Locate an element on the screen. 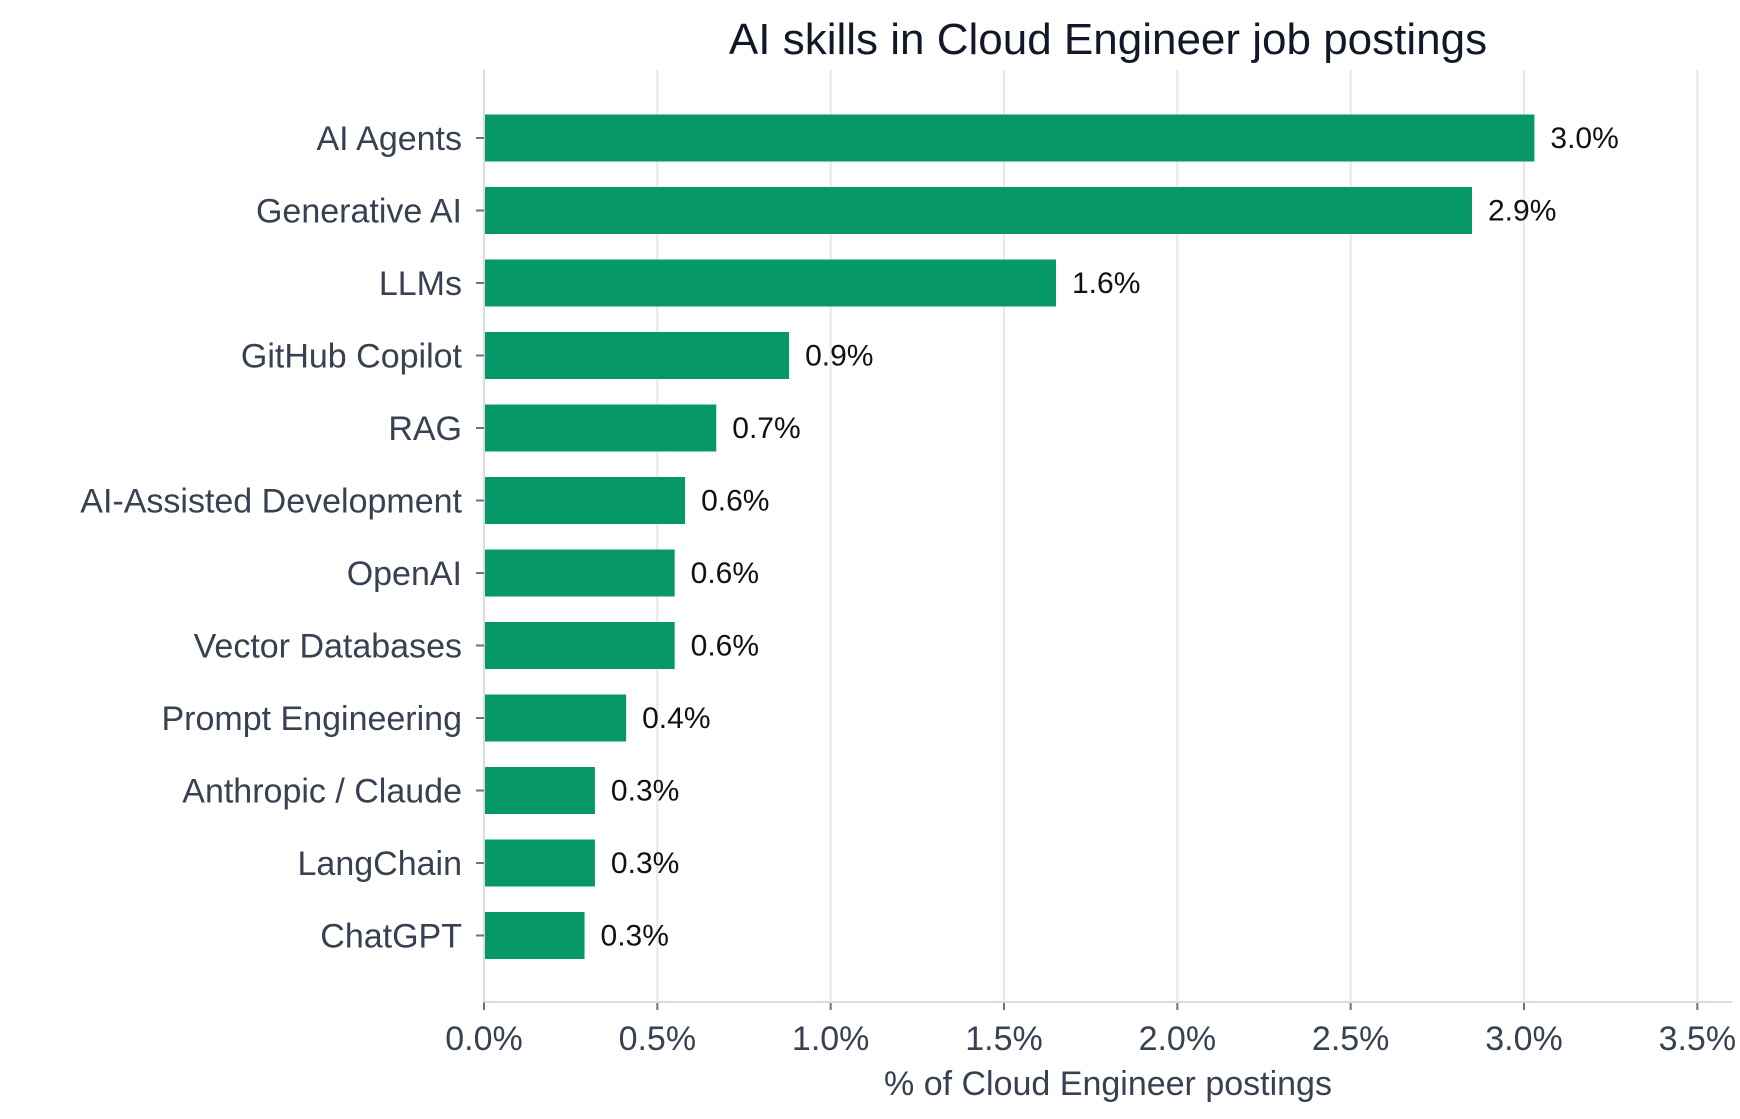 The height and width of the screenshot is (1119, 1740). category-label: LLMs is located at coordinates (420, 284).